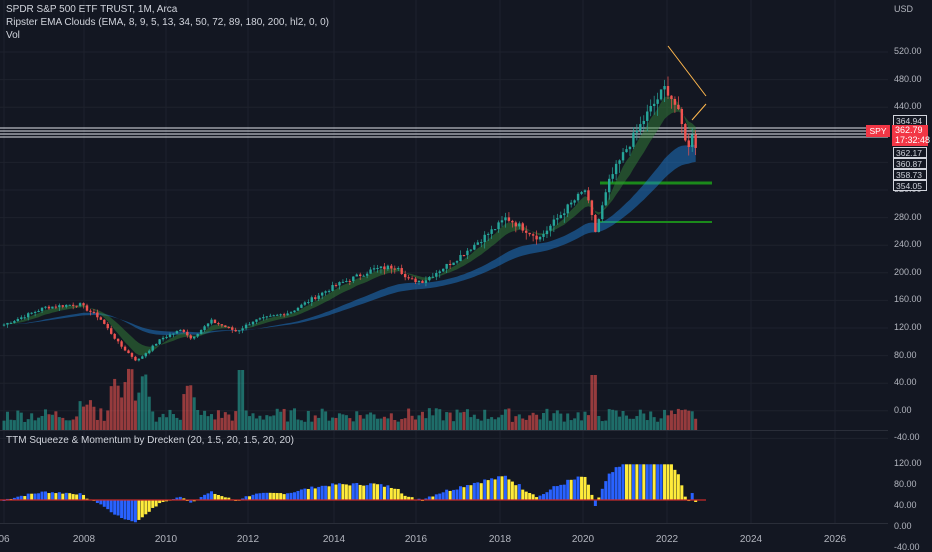 The image size is (932, 552). I want to click on pane-separator, so click(444, 430).